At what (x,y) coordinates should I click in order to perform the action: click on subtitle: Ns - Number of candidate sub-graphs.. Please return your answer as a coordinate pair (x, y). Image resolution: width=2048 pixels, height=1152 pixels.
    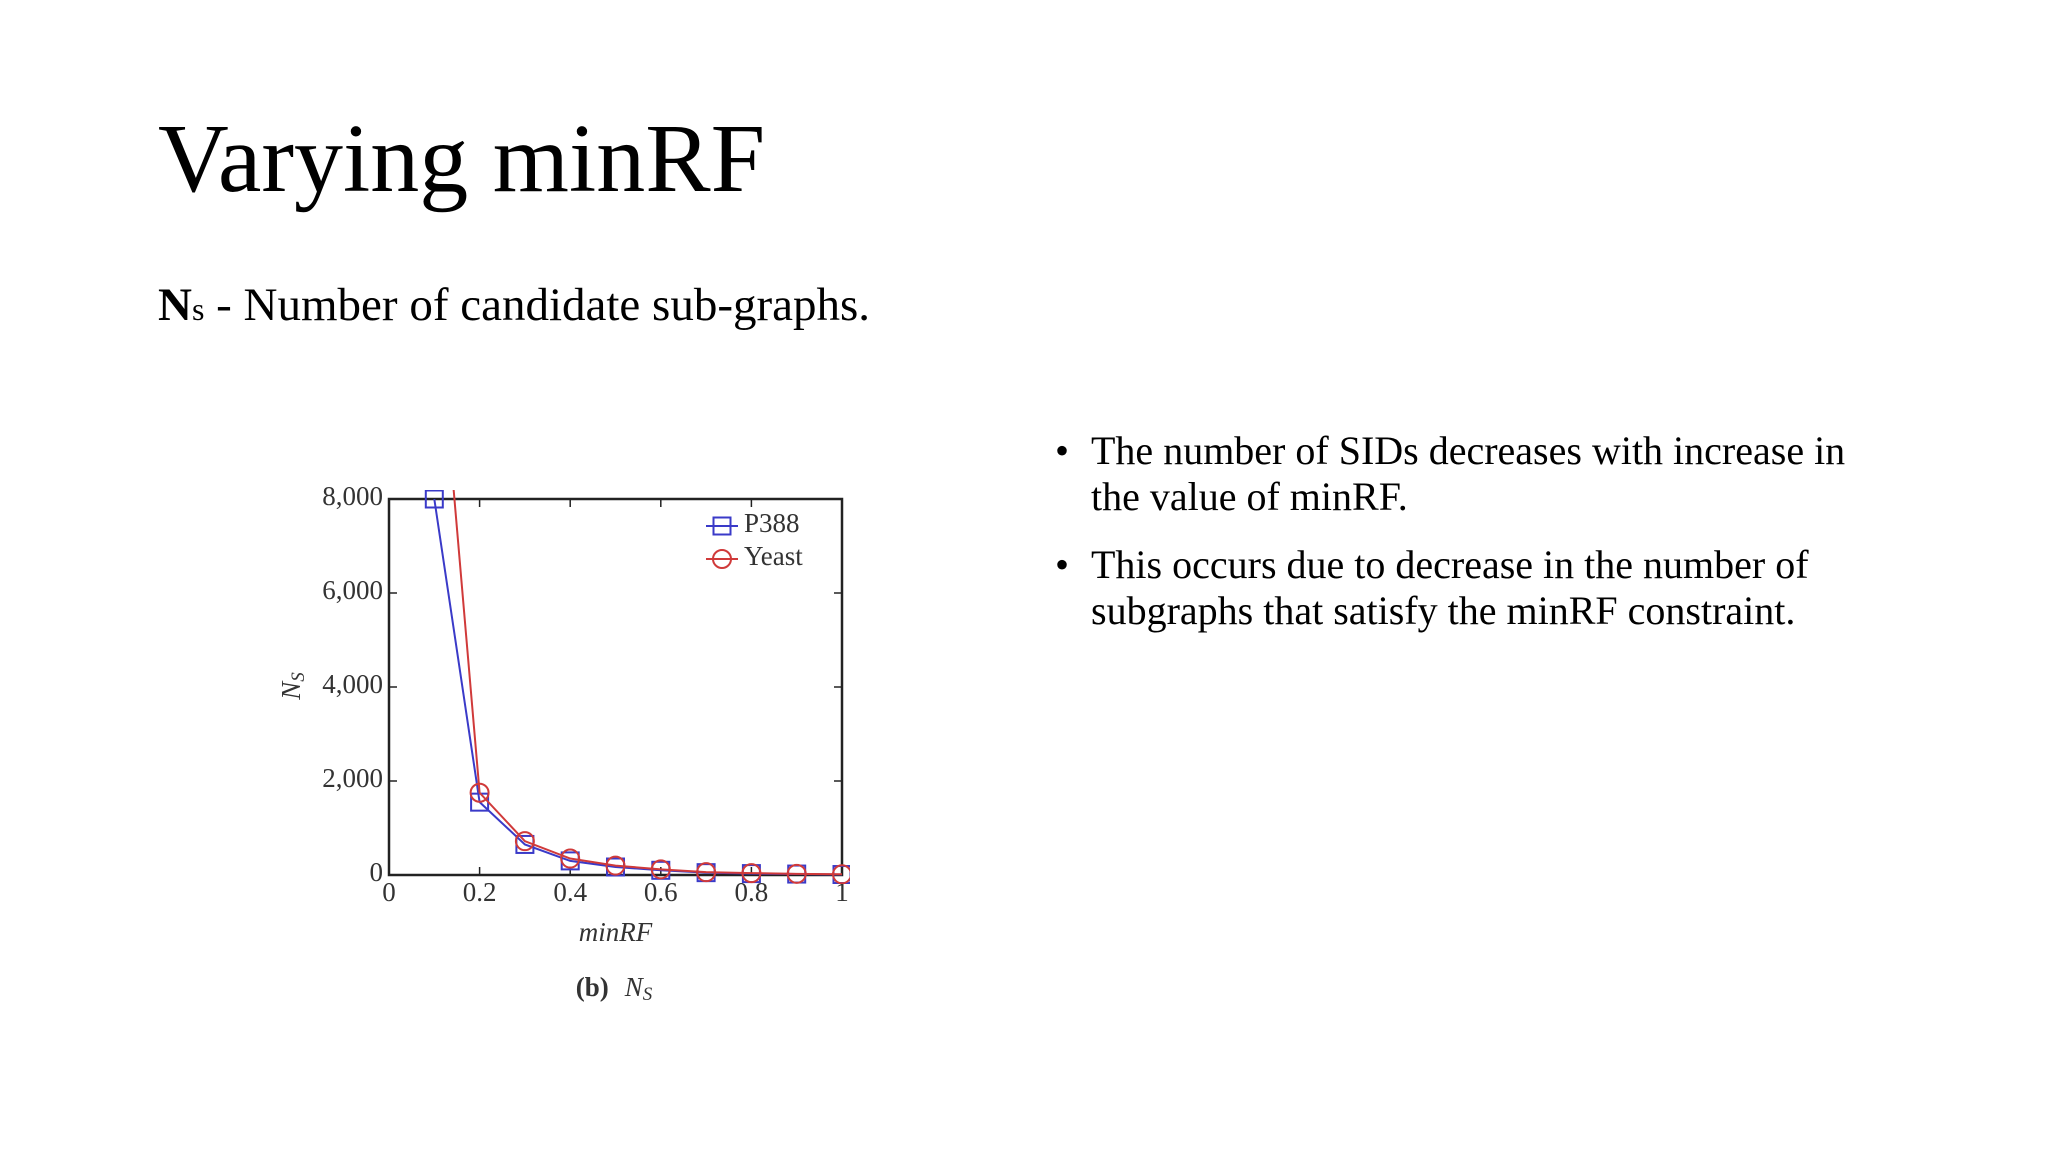
    Looking at the image, I should click on (514, 305).